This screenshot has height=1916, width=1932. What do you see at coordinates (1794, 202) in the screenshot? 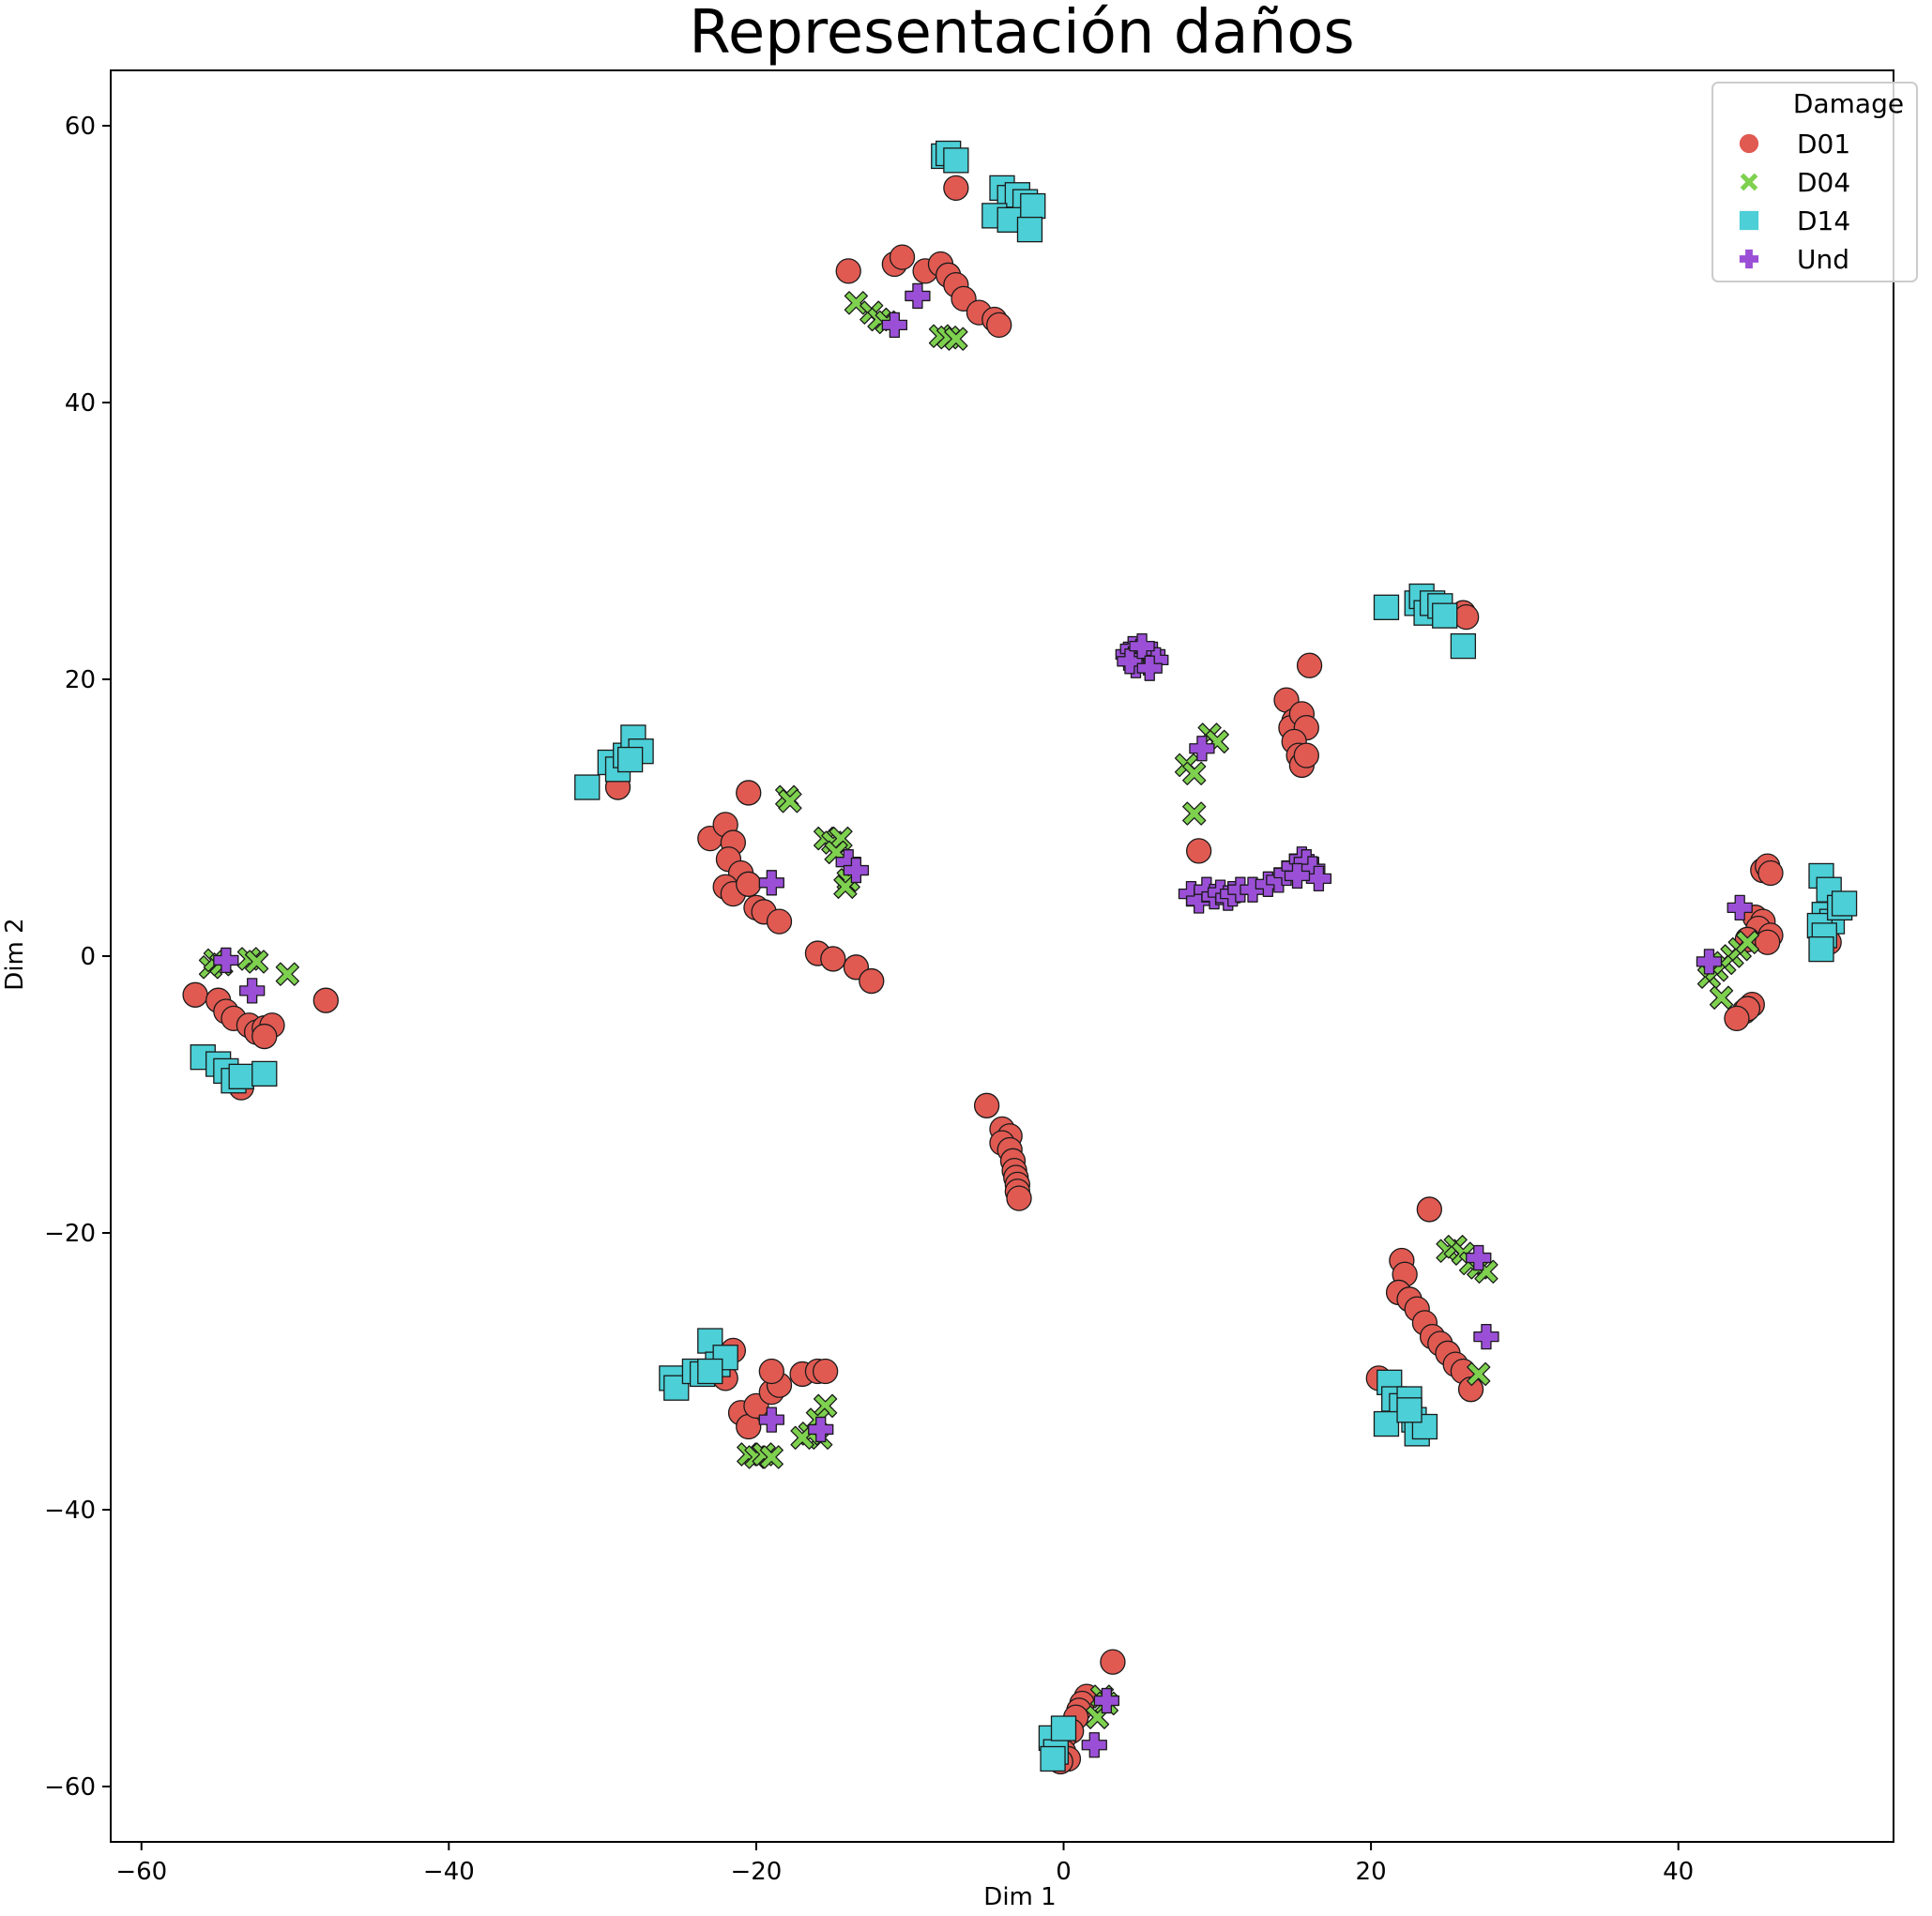
I see `legend-items: D01 D04 D14 Und` at bounding box center [1794, 202].